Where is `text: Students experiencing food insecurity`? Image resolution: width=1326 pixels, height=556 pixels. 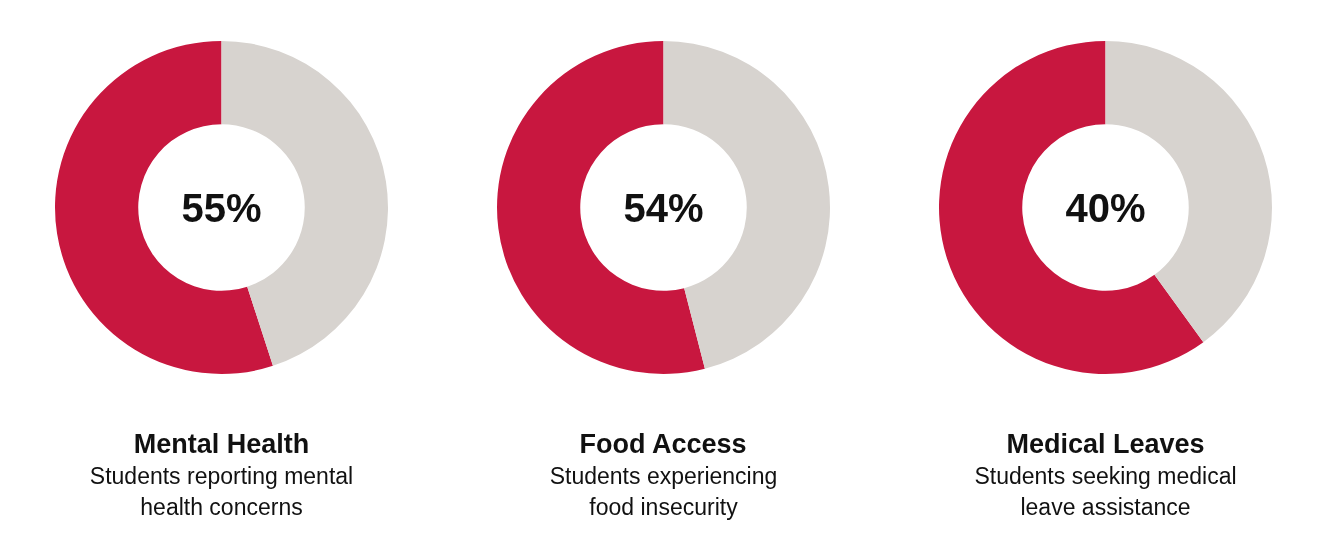
text: Students experiencing food insecurity is located at coordinates (663, 491).